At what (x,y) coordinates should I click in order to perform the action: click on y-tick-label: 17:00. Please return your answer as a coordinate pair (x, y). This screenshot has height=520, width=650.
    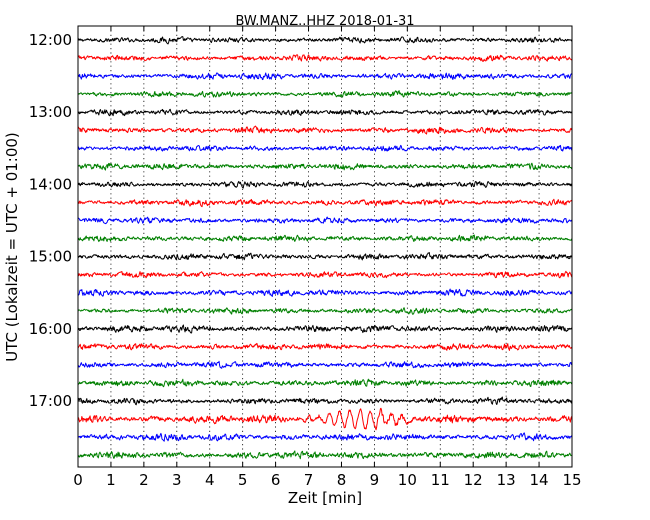
    Looking at the image, I should click on (50, 401).